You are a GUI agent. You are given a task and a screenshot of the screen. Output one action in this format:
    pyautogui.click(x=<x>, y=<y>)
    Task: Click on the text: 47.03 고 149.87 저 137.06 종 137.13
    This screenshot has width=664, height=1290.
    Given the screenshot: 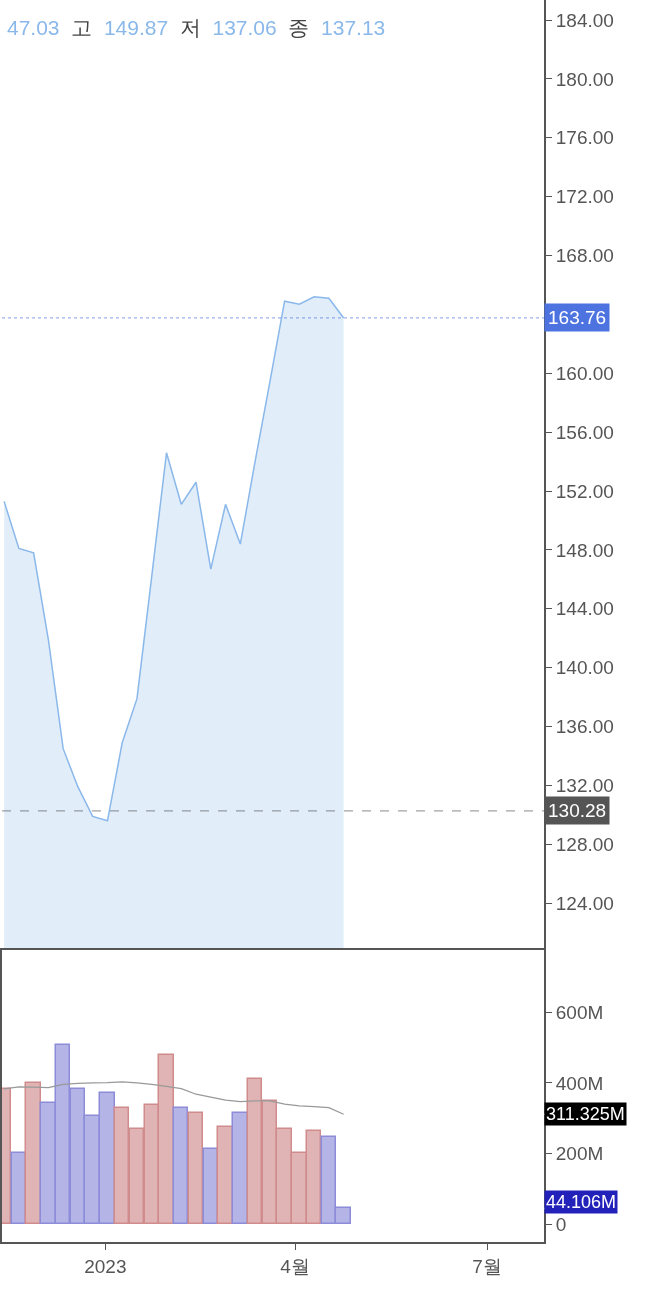 What is the action you would take?
    pyautogui.click(x=196, y=27)
    